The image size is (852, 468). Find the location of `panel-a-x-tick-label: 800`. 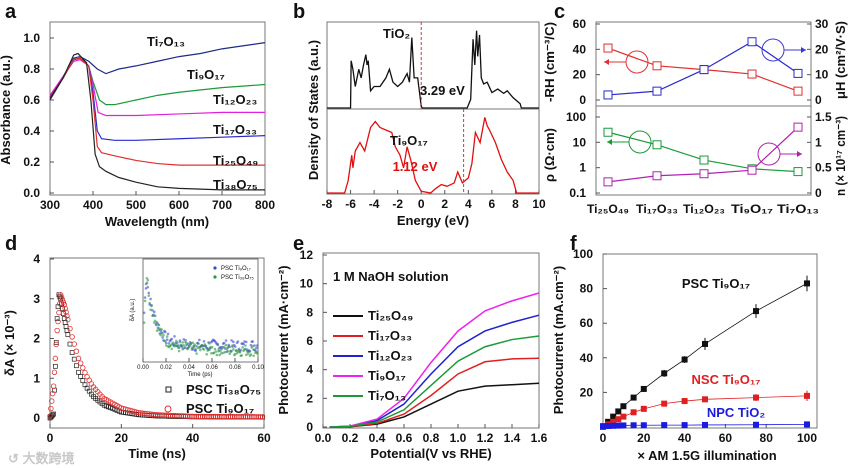

panel-a-x-tick-label: 800 is located at coordinates (265, 205).